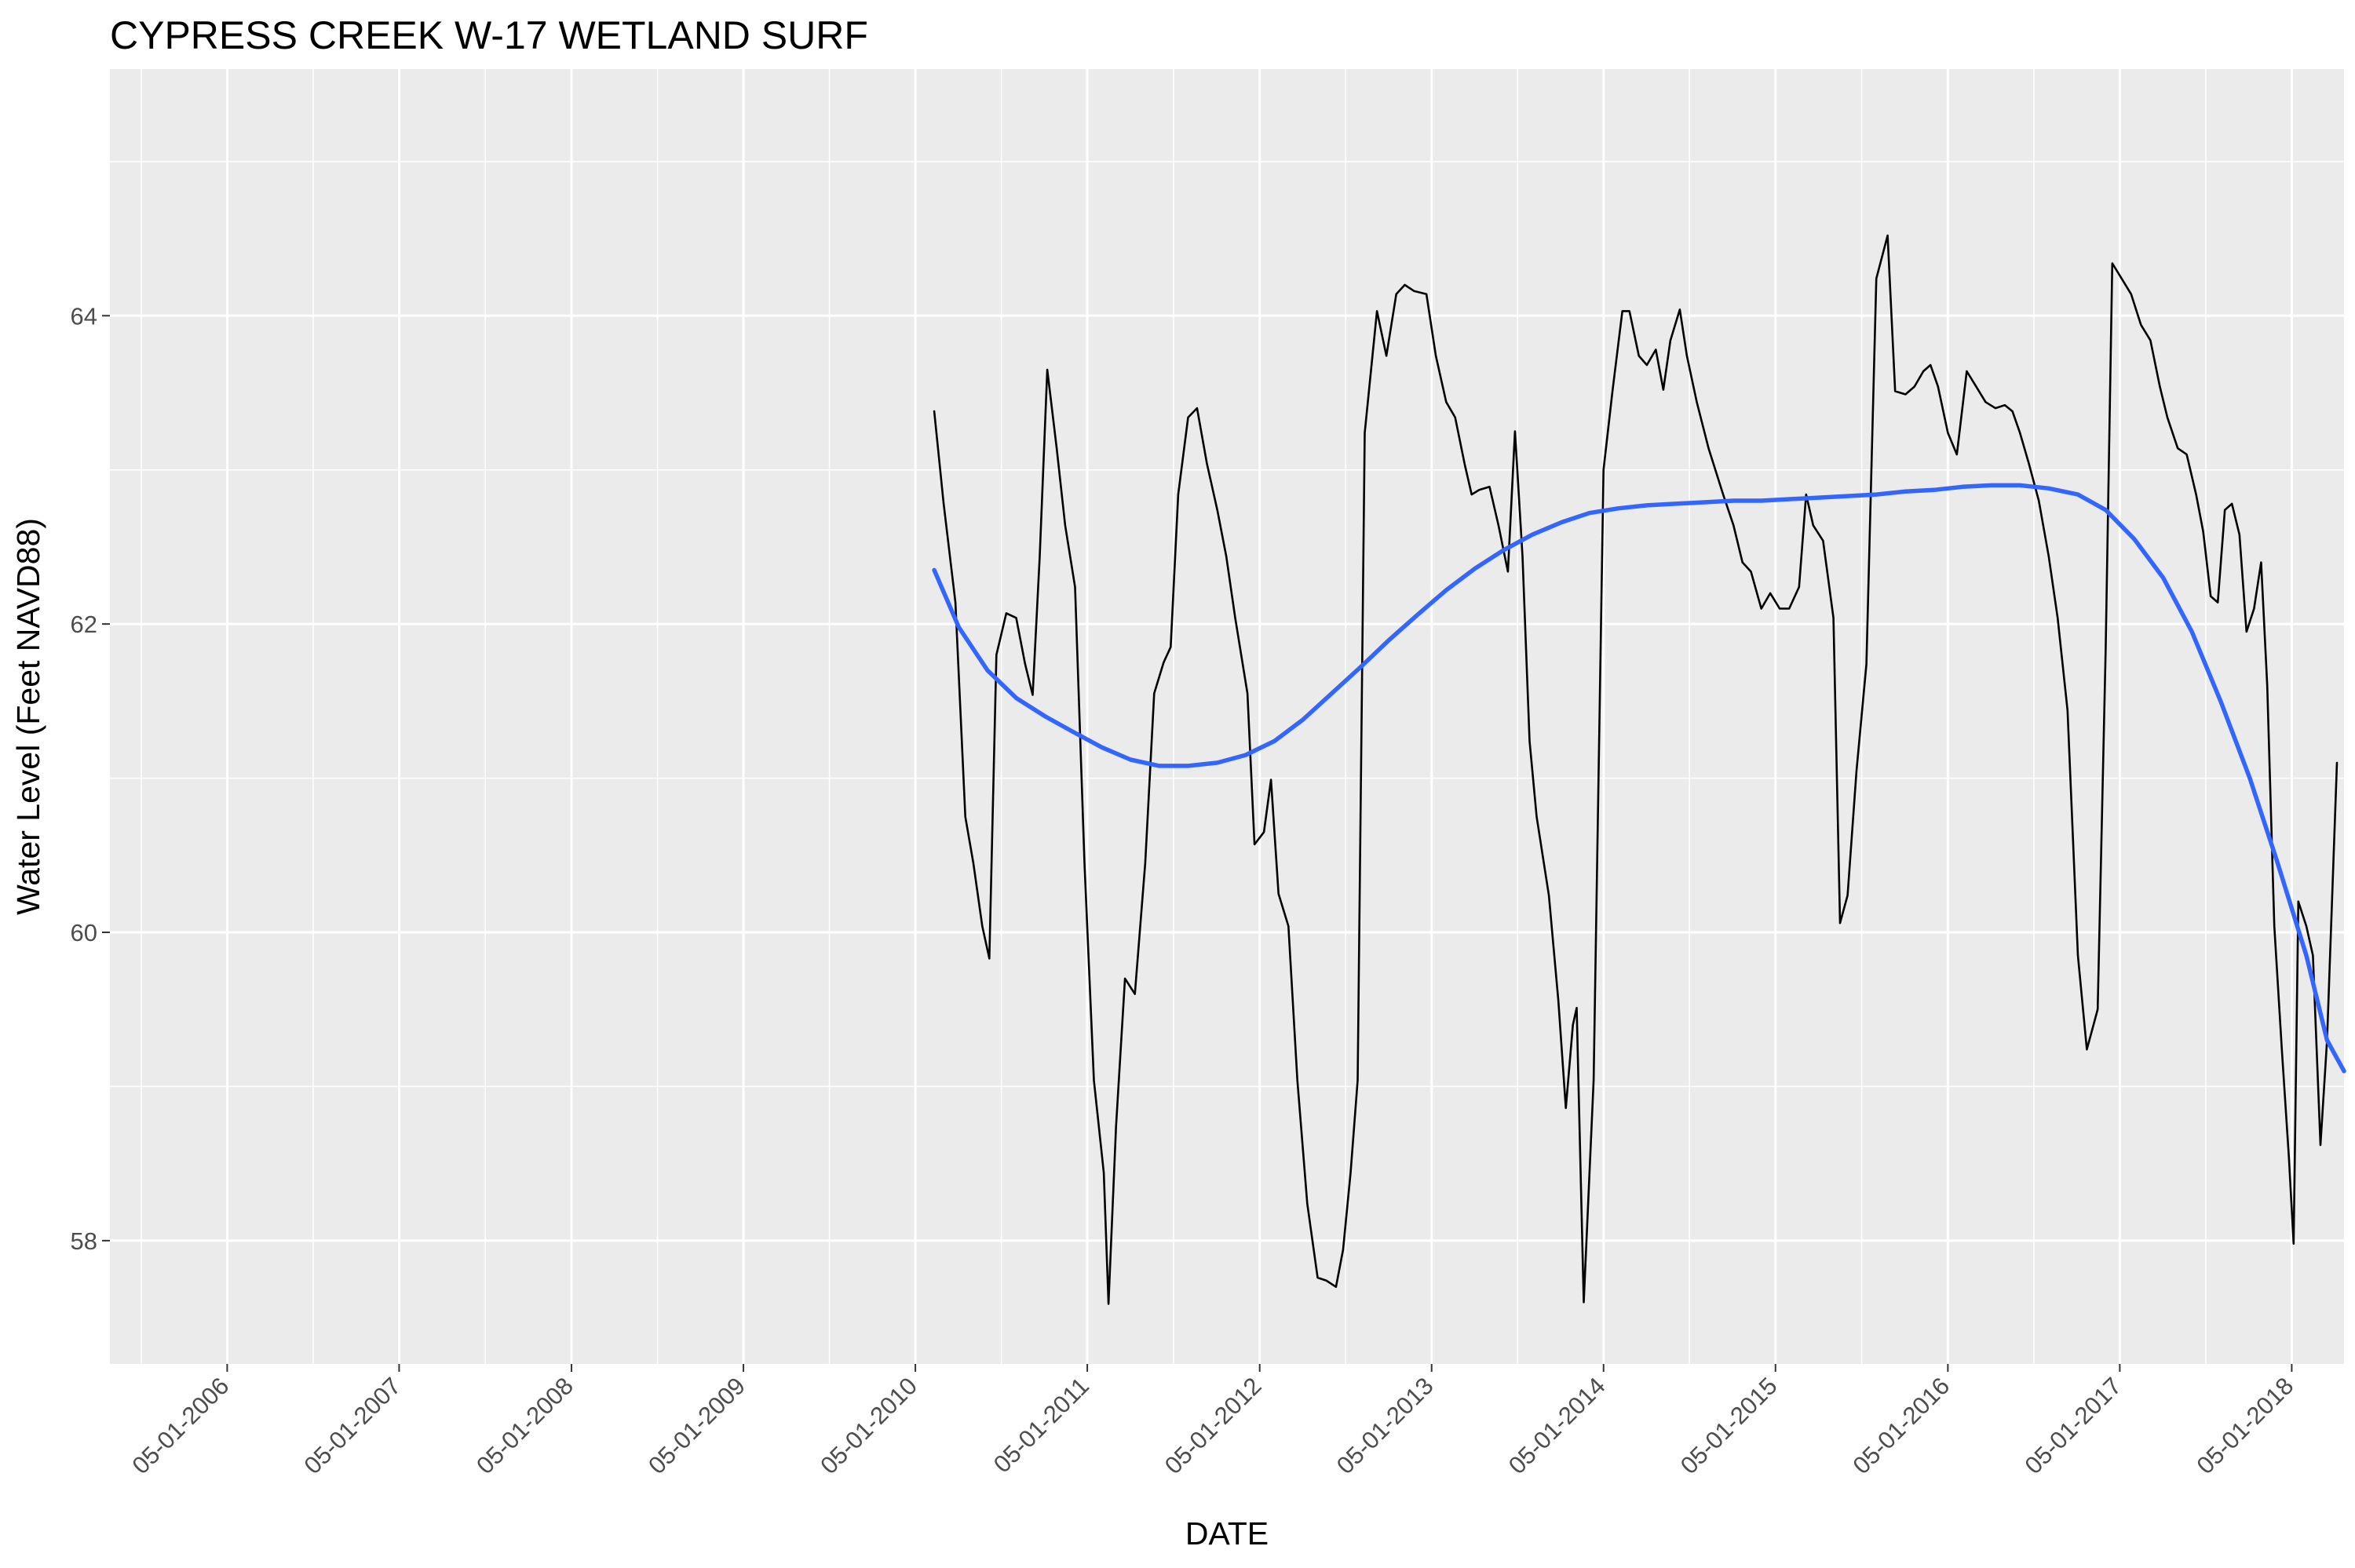 This screenshot has height=1568, width=2355. Describe the element at coordinates (696, 1425) in the screenshot. I see `x-tick-label: 05-01-2009` at that location.